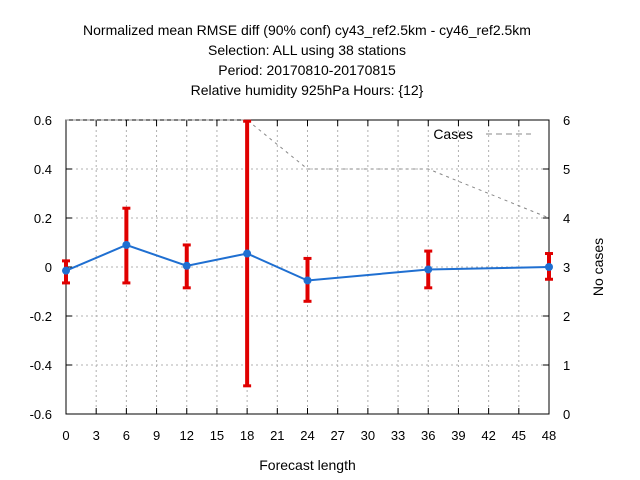  What do you see at coordinates (368, 435) in the screenshot?
I see `x-tick-label: 30` at bounding box center [368, 435].